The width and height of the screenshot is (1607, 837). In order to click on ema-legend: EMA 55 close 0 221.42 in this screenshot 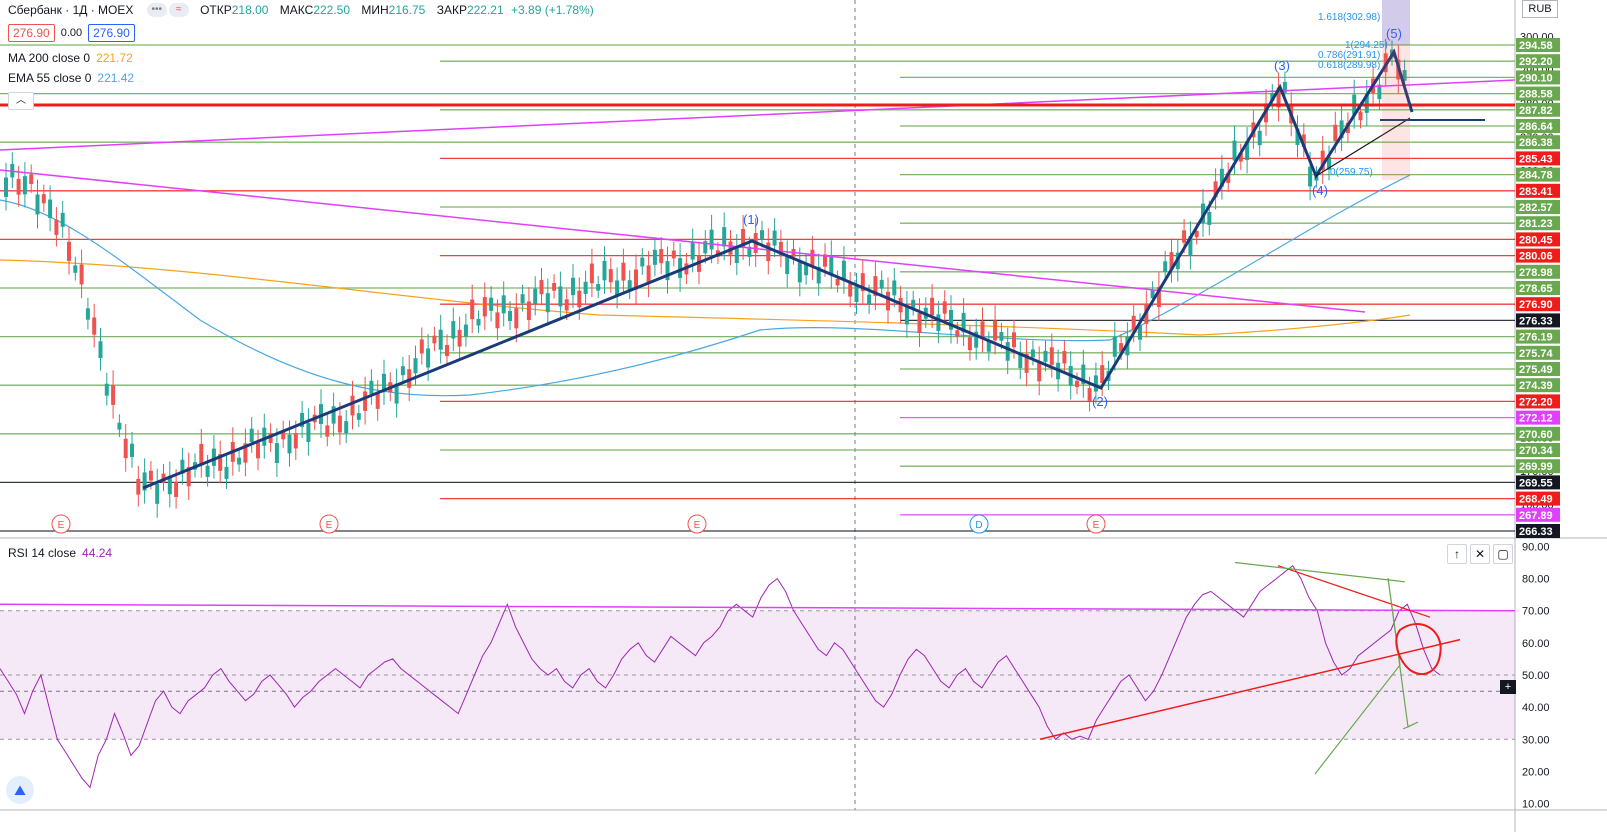, I will do `click(71, 77)`.